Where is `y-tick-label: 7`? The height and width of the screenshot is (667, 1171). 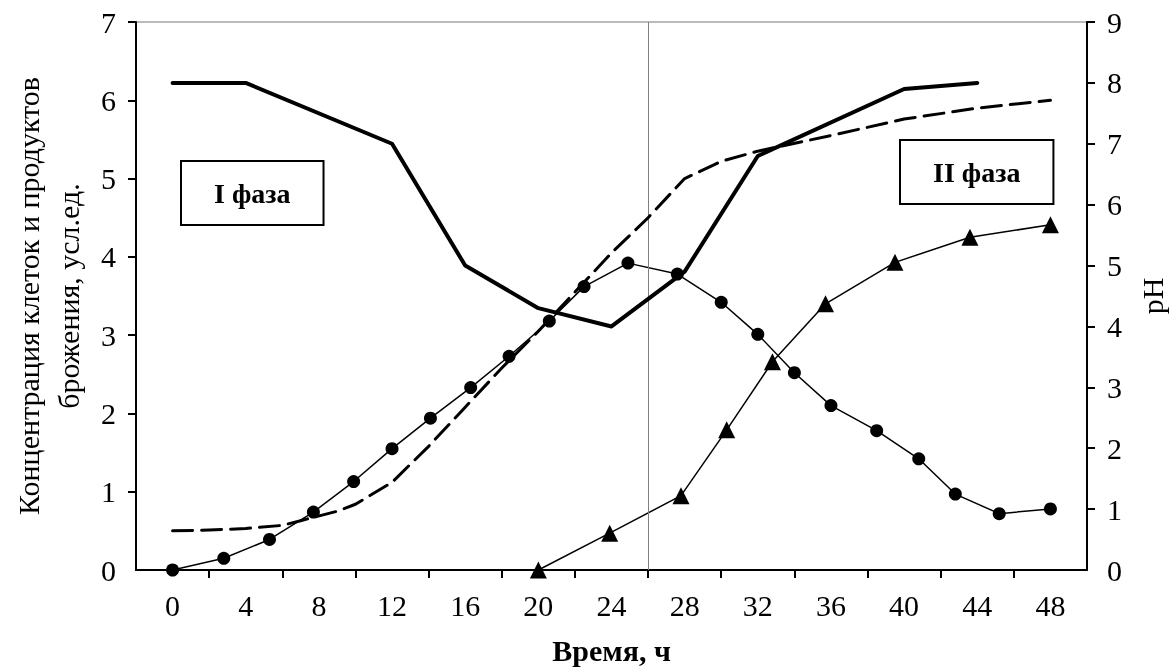 y-tick-label: 7 is located at coordinates (108, 22).